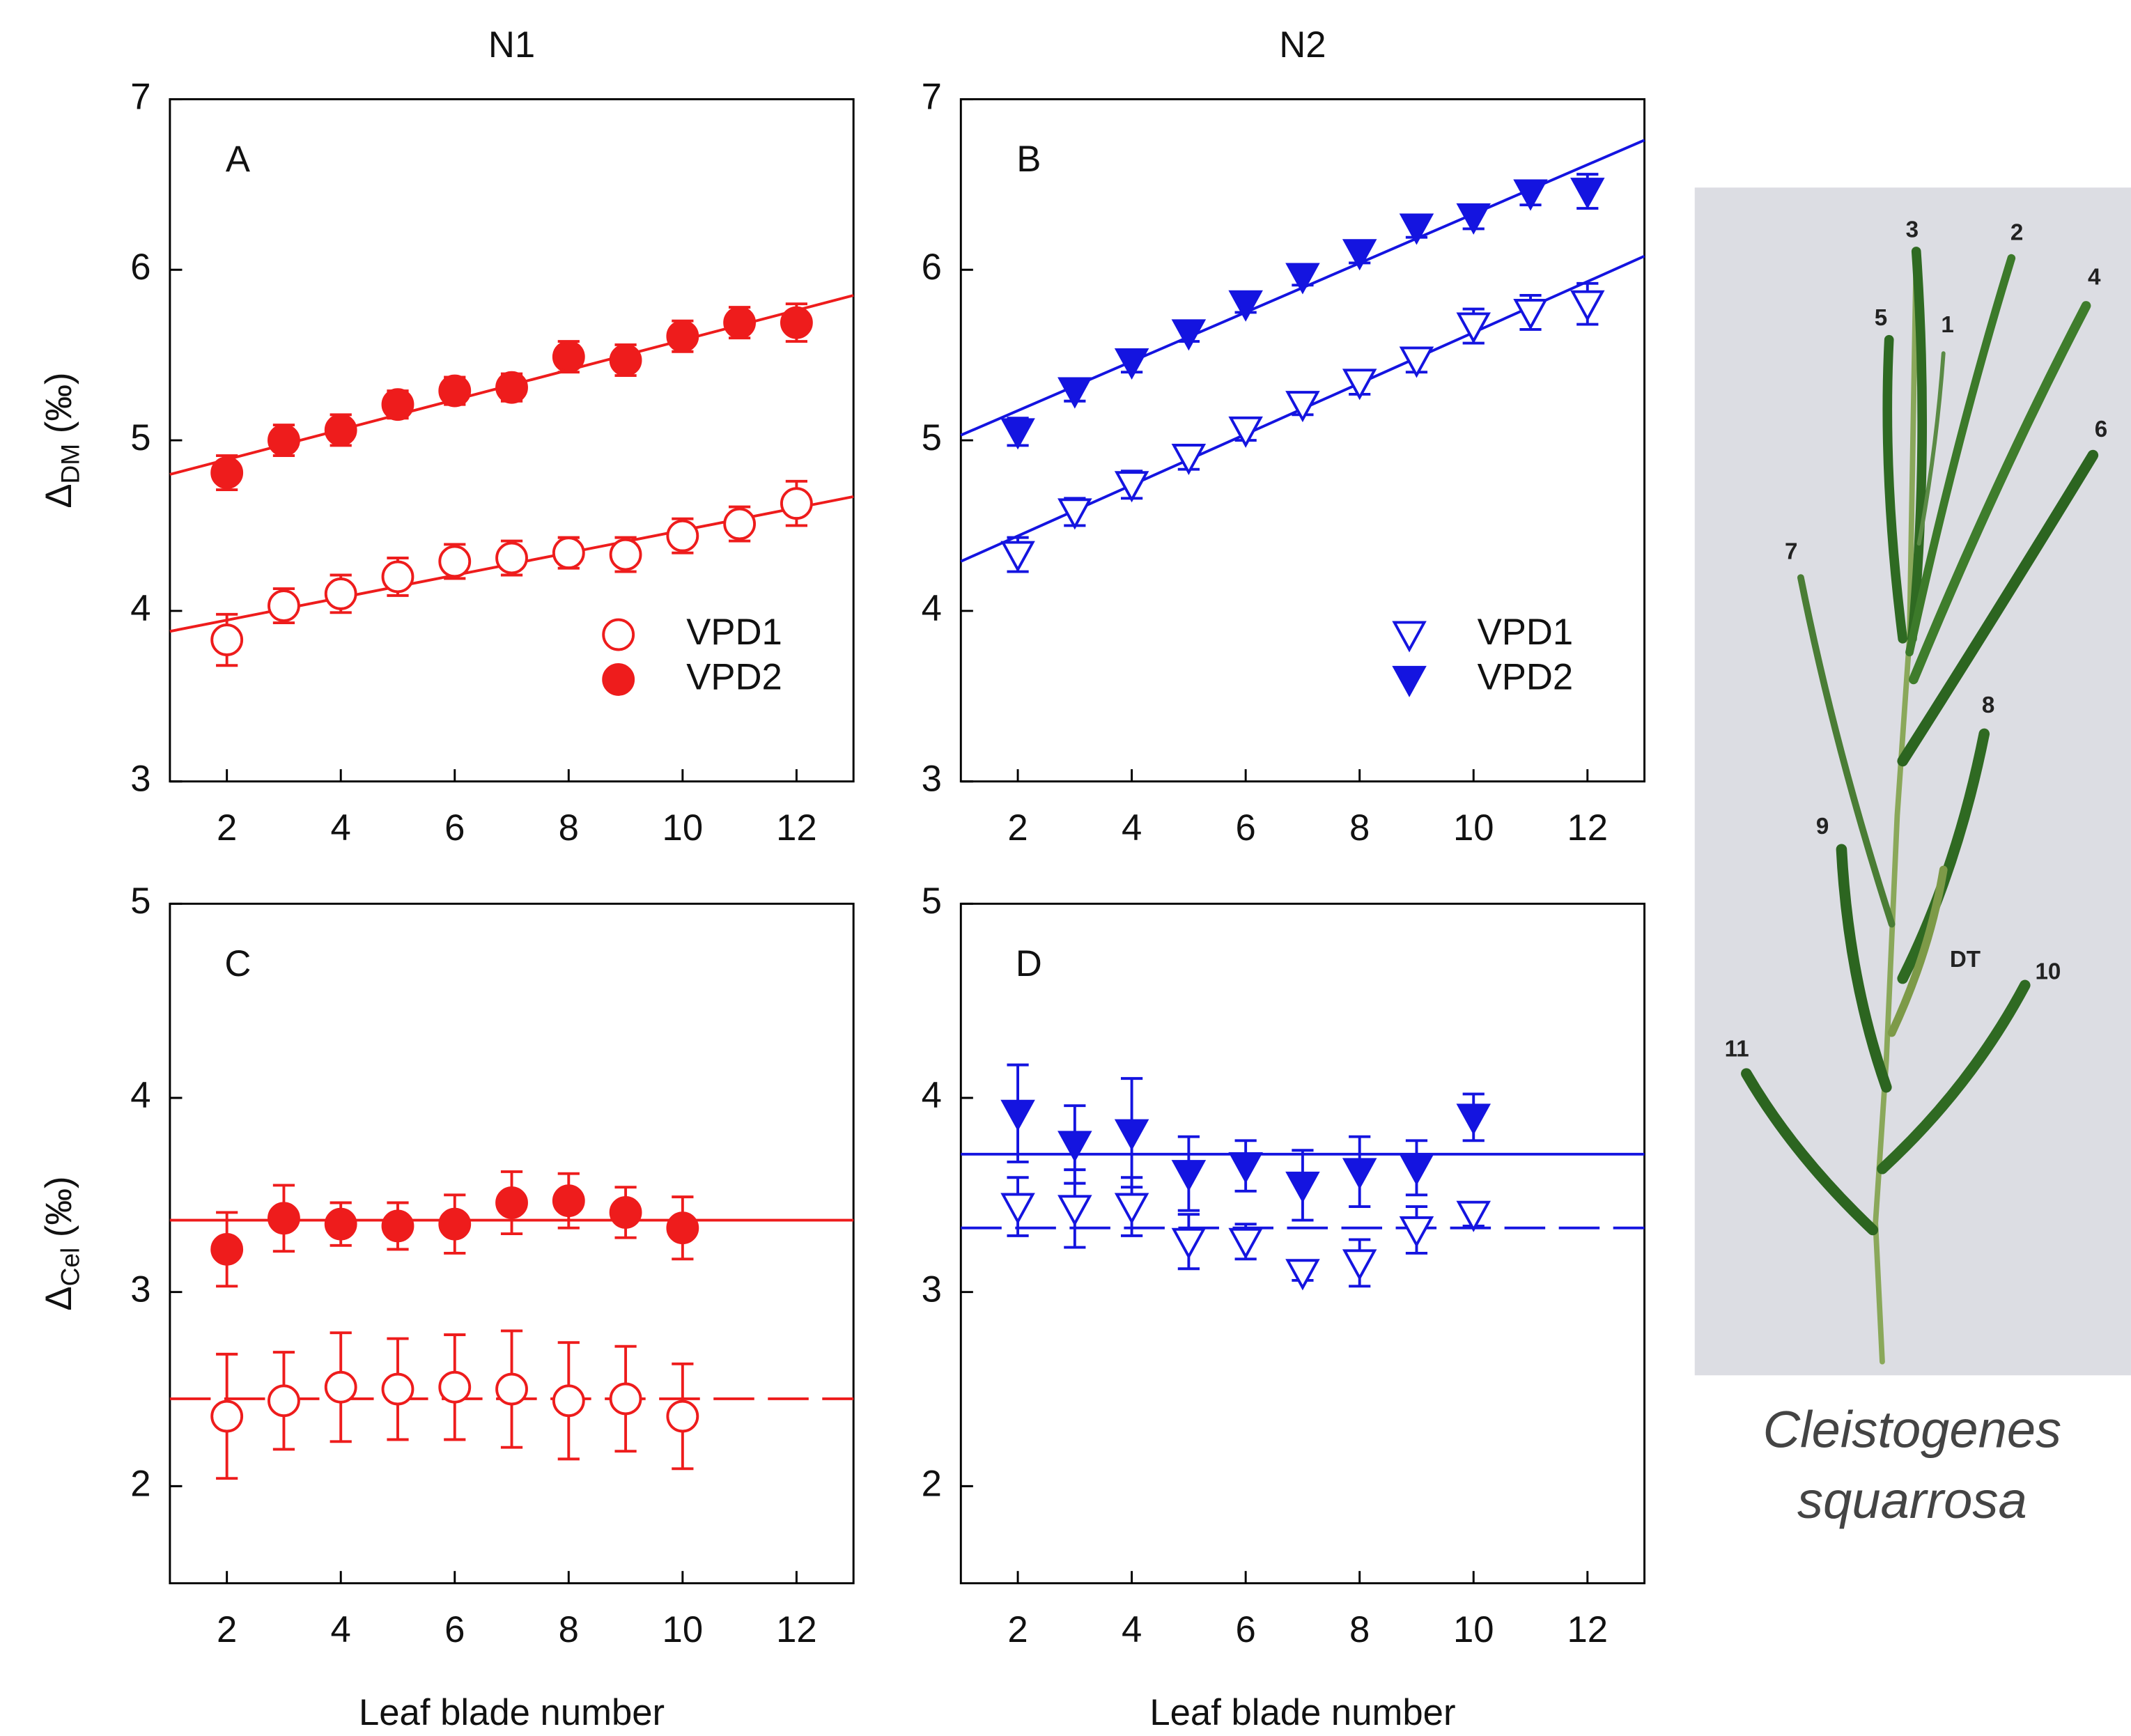 This screenshot has width=2131, height=1736. What do you see at coordinates (1913, 1430) in the screenshot?
I see `species-name: Cleistogenes` at bounding box center [1913, 1430].